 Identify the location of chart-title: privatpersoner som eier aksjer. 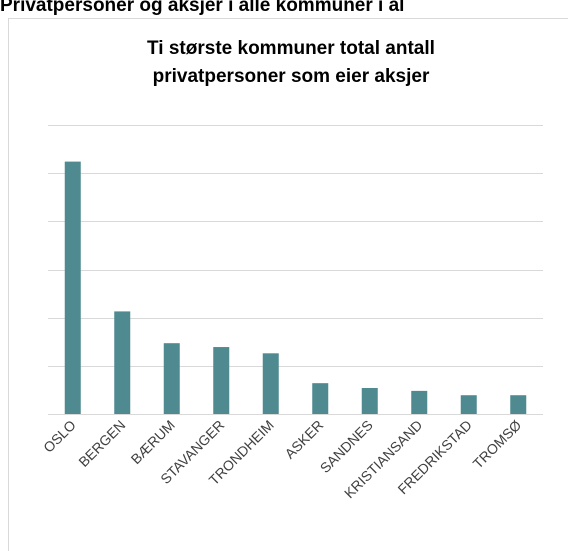
(291, 76).